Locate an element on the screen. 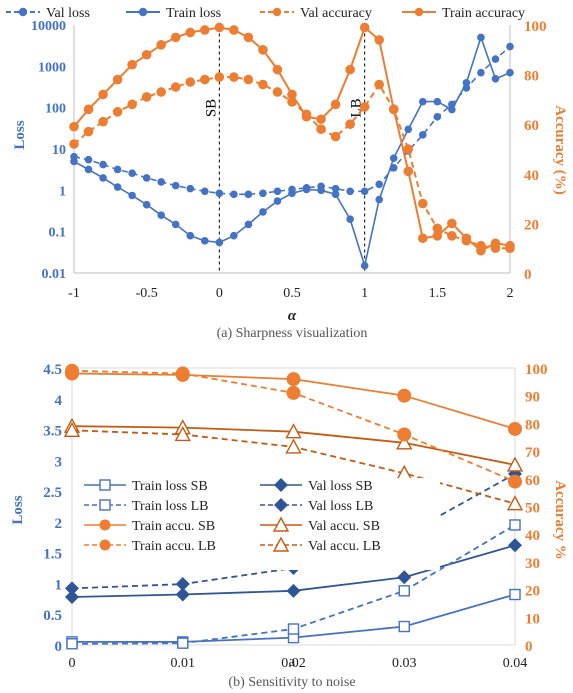 Image resolution: width=573 pixels, height=693 pixels. legend-entry: Val loss SB is located at coordinates (316, 486).